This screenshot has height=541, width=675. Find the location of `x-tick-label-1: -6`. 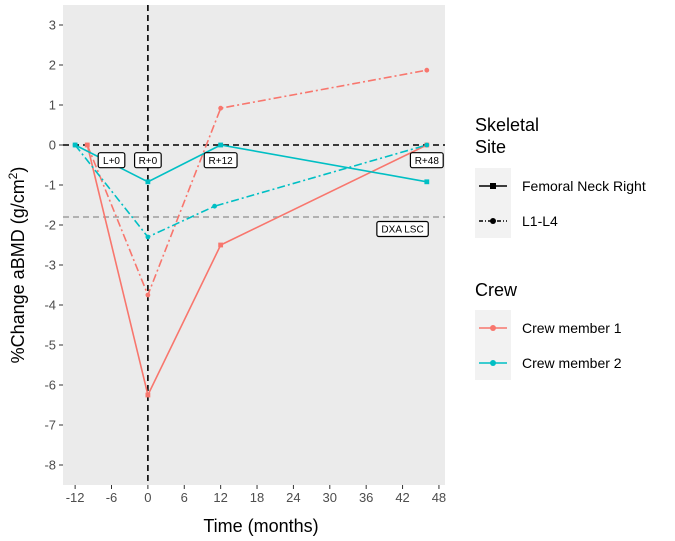

x-tick-label-1: -6 is located at coordinates (112, 497).